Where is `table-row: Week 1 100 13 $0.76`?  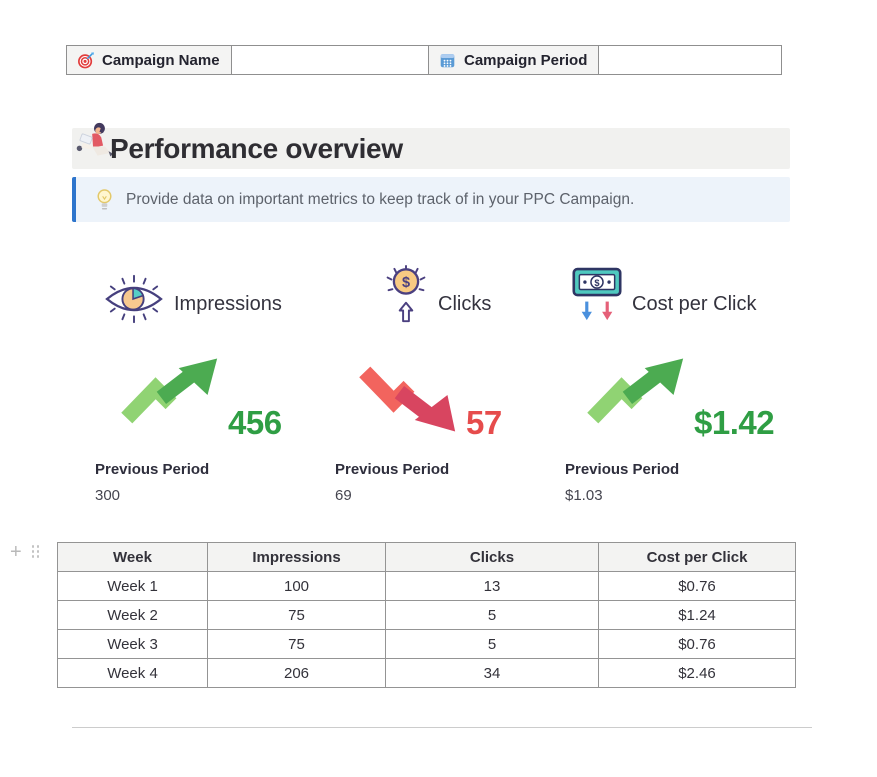
table-row: Week 1 100 13 $0.76 is located at coordinates (426, 586).